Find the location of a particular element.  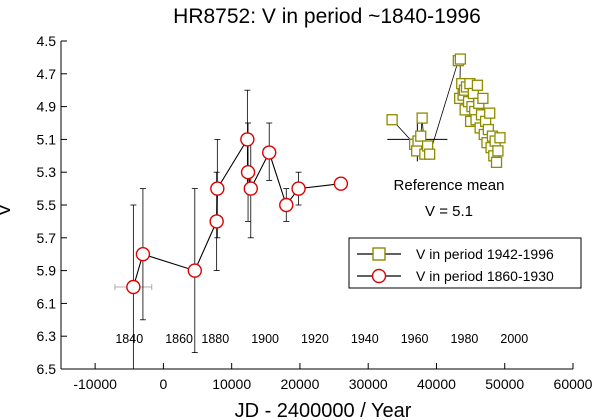

y-tick-label: 5.5 is located at coordinates (47, 205).